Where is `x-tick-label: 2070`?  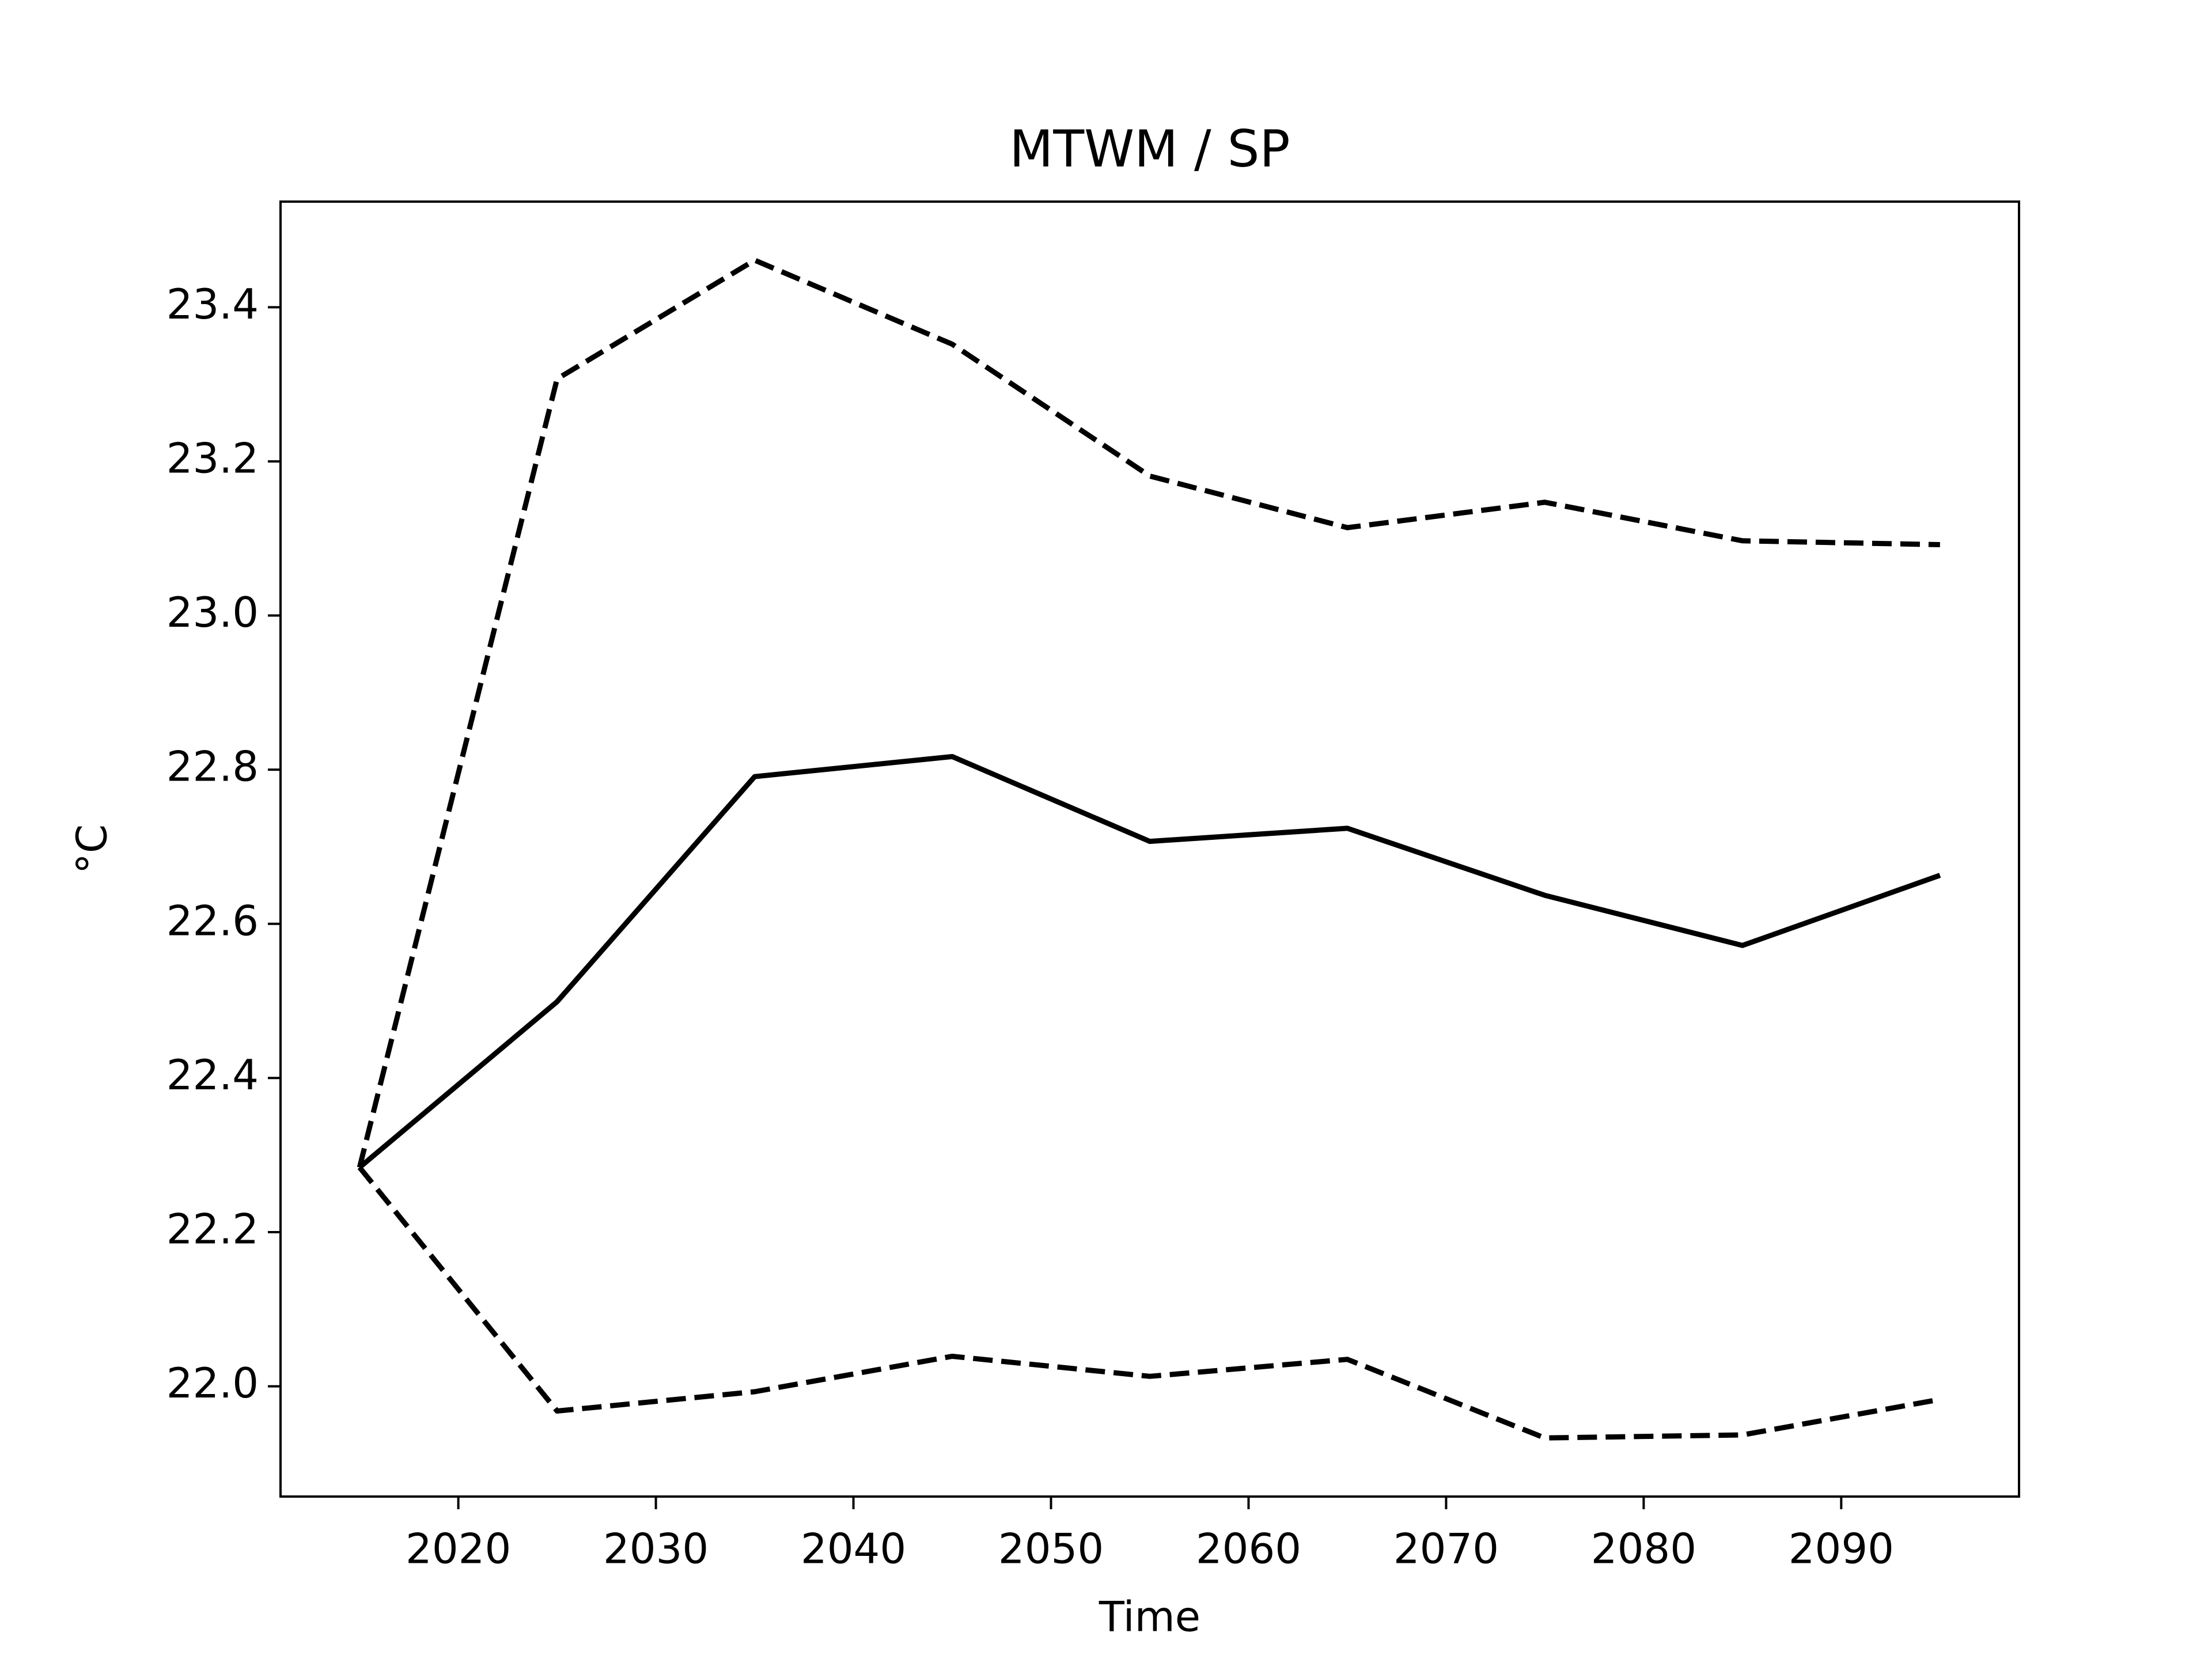 x-tick-label: 2070 is located at coordinates (1446, 1549).